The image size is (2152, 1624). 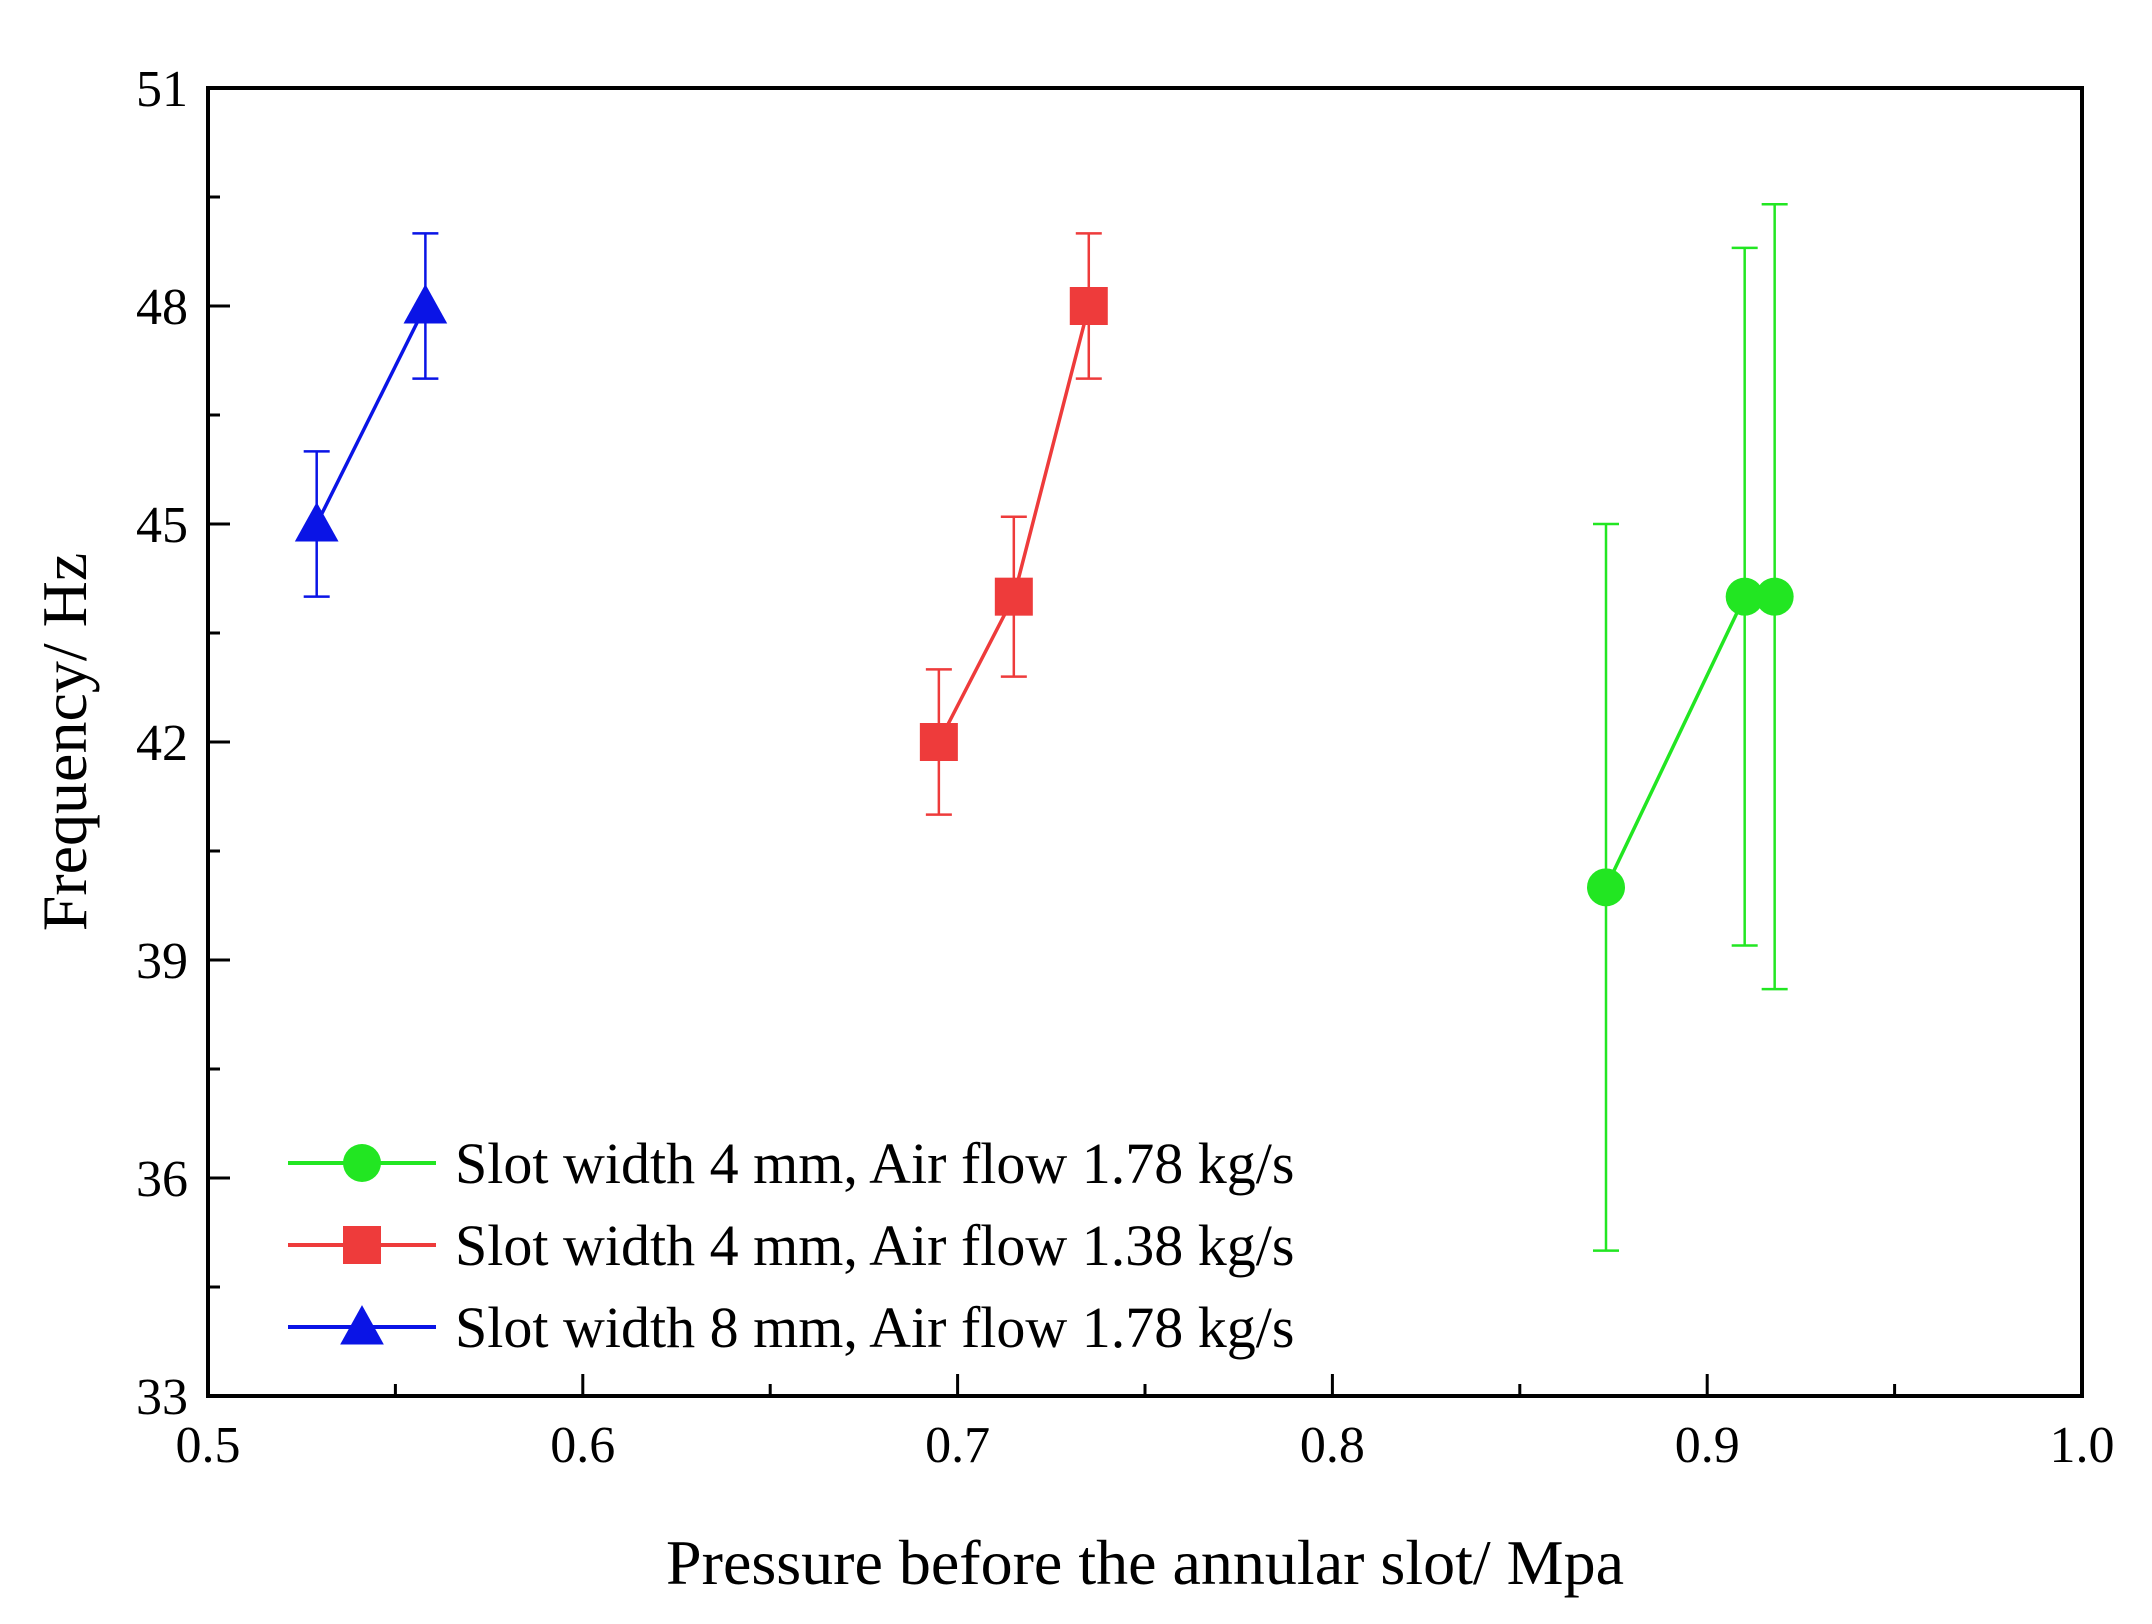 What do you see at coordinates (1332, 1445) in the screenshot?
I see `x-tick-label: 0.8` at bounding box center [1332, 1445].